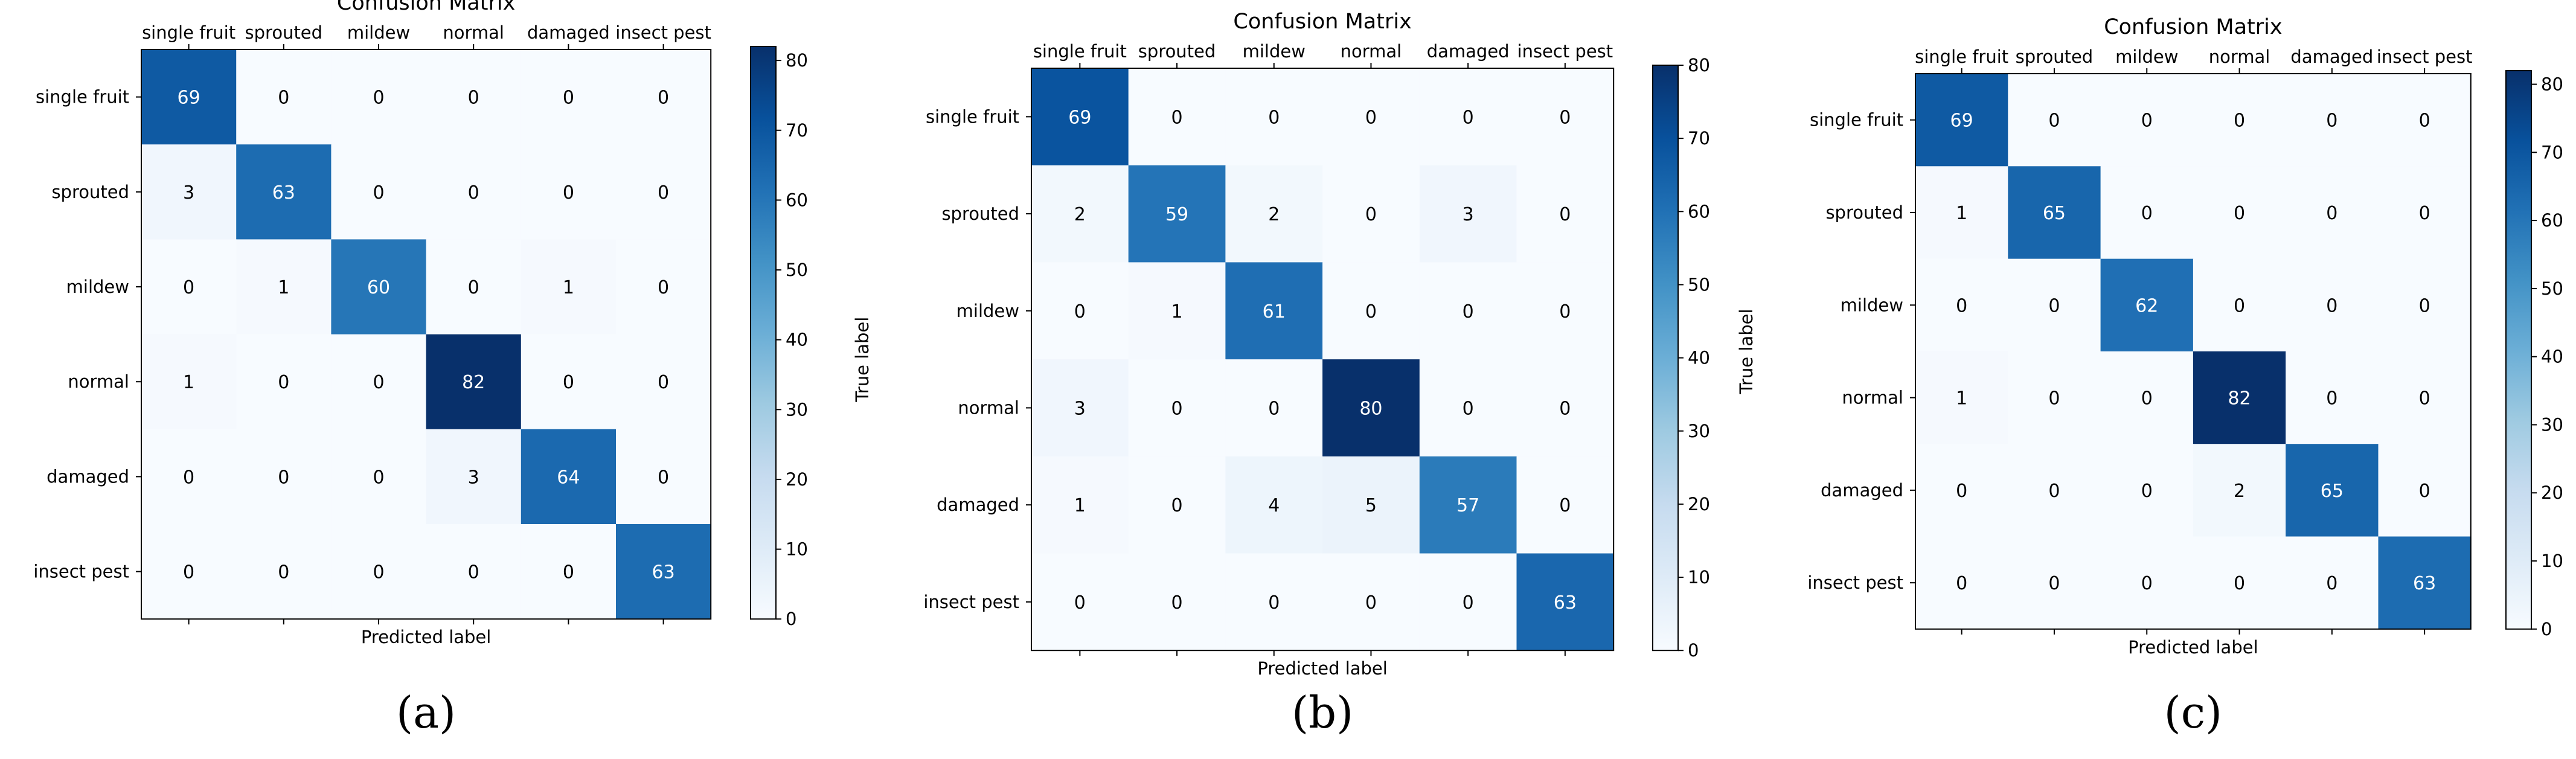 The width and height of the screenshot is (2576, 759). Describe the element at coordinates (1856, 120) in the screenshot. I see `y-tick-label: single fruit` at that location.